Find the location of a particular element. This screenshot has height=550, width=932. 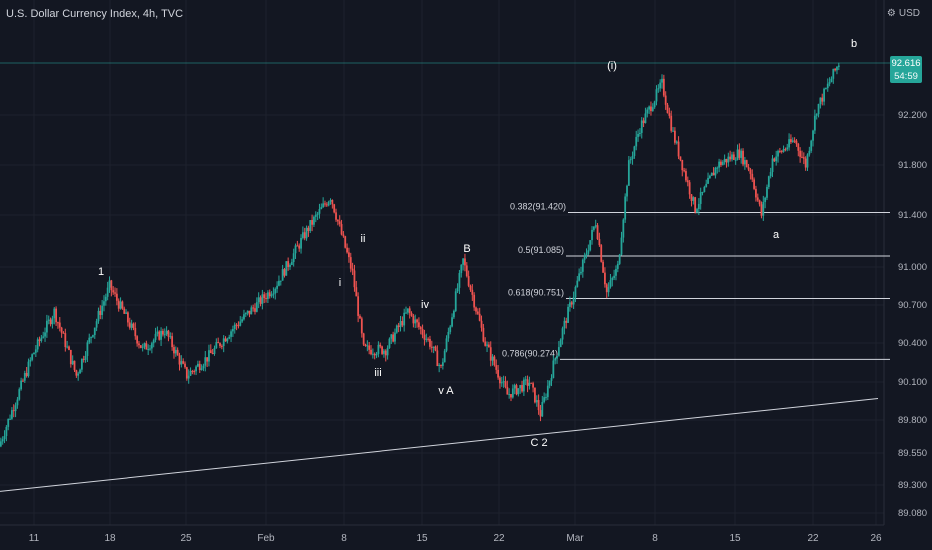

x-tick-label: 22 is located at coordinates (499, 538).